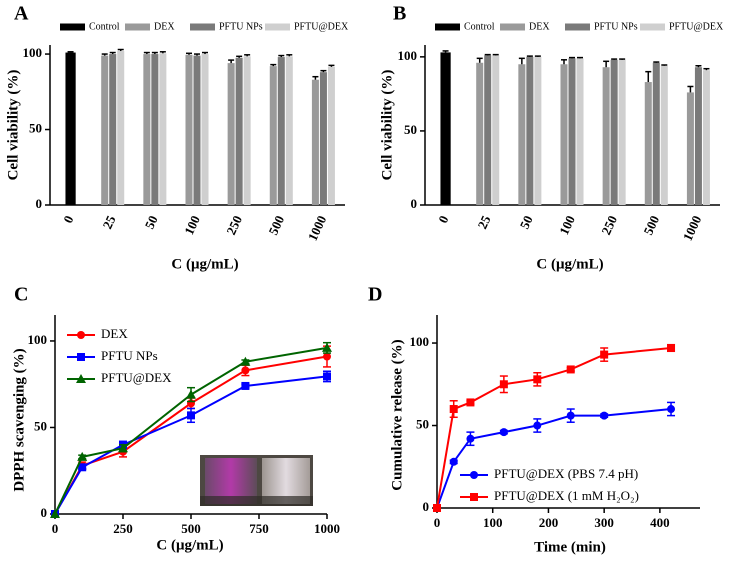 The image size is (729, 569). What do you see at coordinates (123, 528) in the screenshot?
I see `x-tick-label: 250` at bounding box center [123, 528].